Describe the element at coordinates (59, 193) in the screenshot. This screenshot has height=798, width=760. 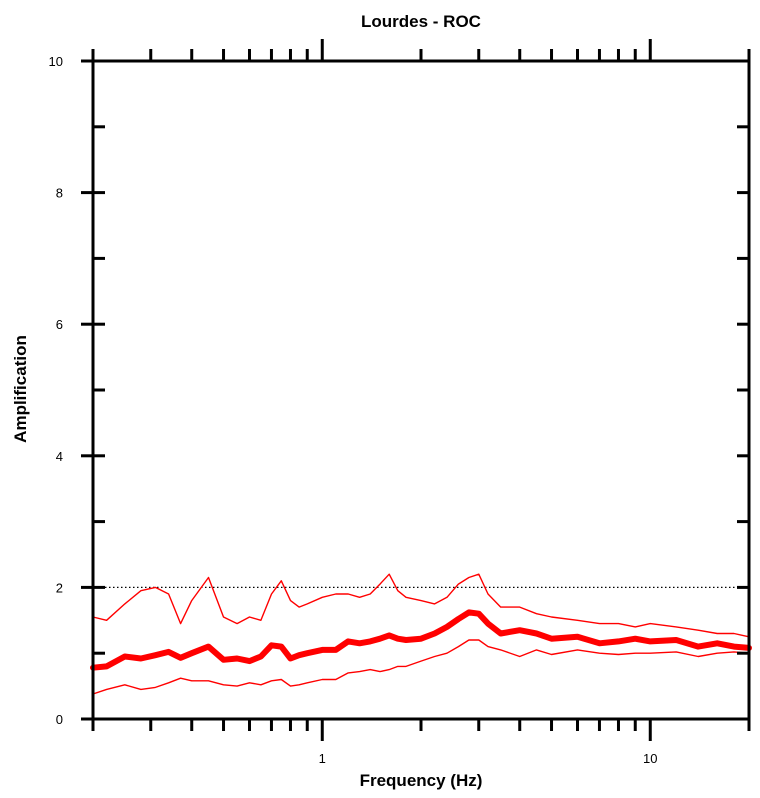
I see `y-tick-label: 8` at that location.